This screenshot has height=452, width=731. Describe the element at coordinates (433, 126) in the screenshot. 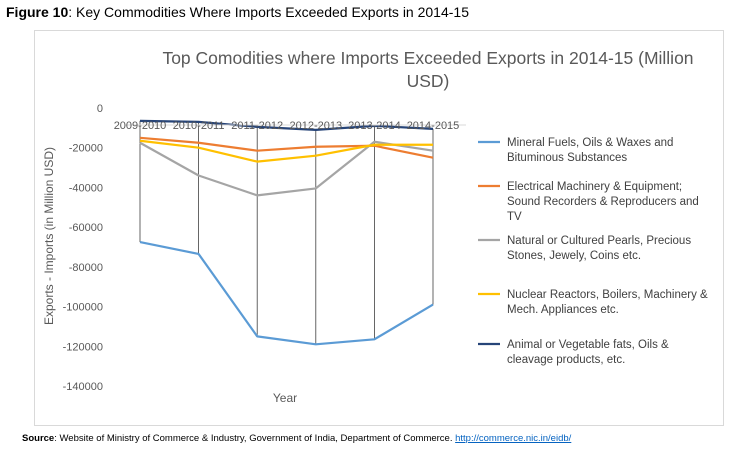

I see `x-tick-label: 2014-2015` at that location.